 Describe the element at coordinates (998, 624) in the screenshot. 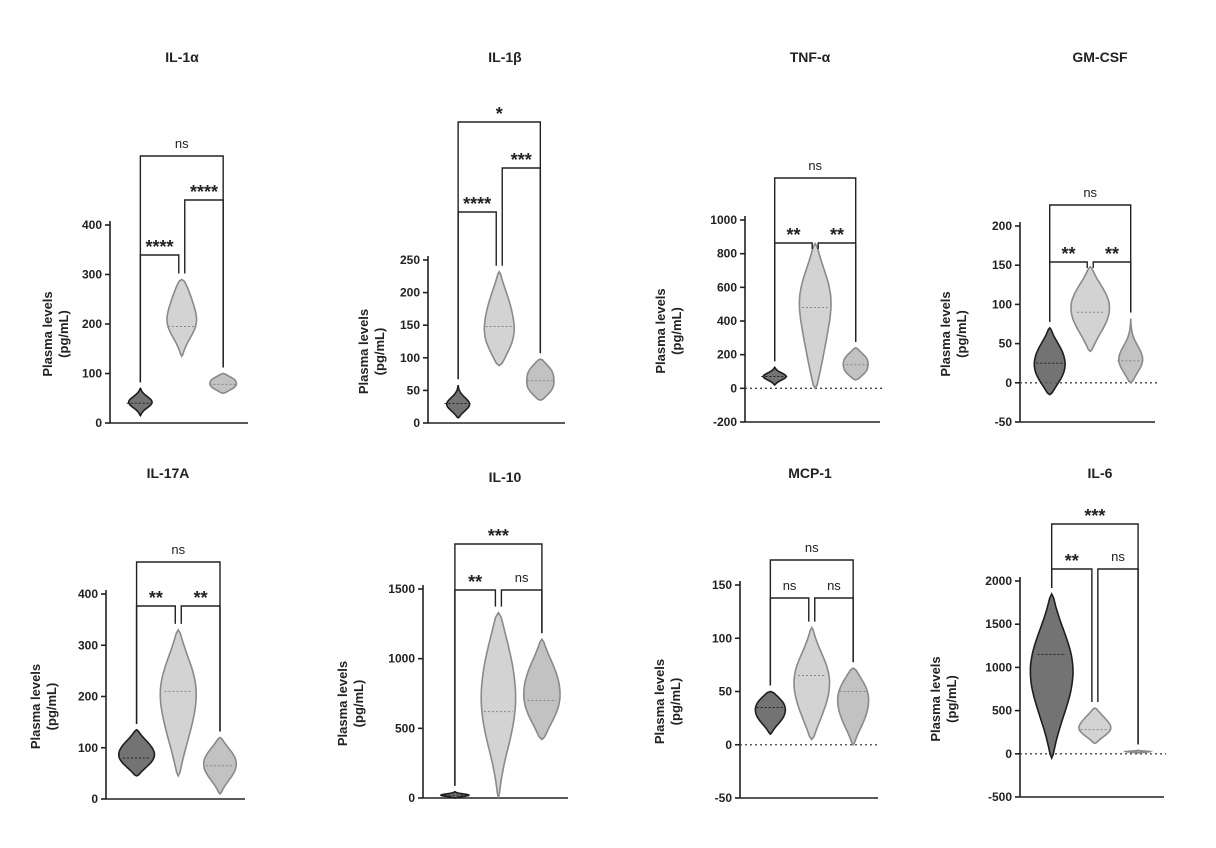

I see `y-tick-label: 1500` at that location.